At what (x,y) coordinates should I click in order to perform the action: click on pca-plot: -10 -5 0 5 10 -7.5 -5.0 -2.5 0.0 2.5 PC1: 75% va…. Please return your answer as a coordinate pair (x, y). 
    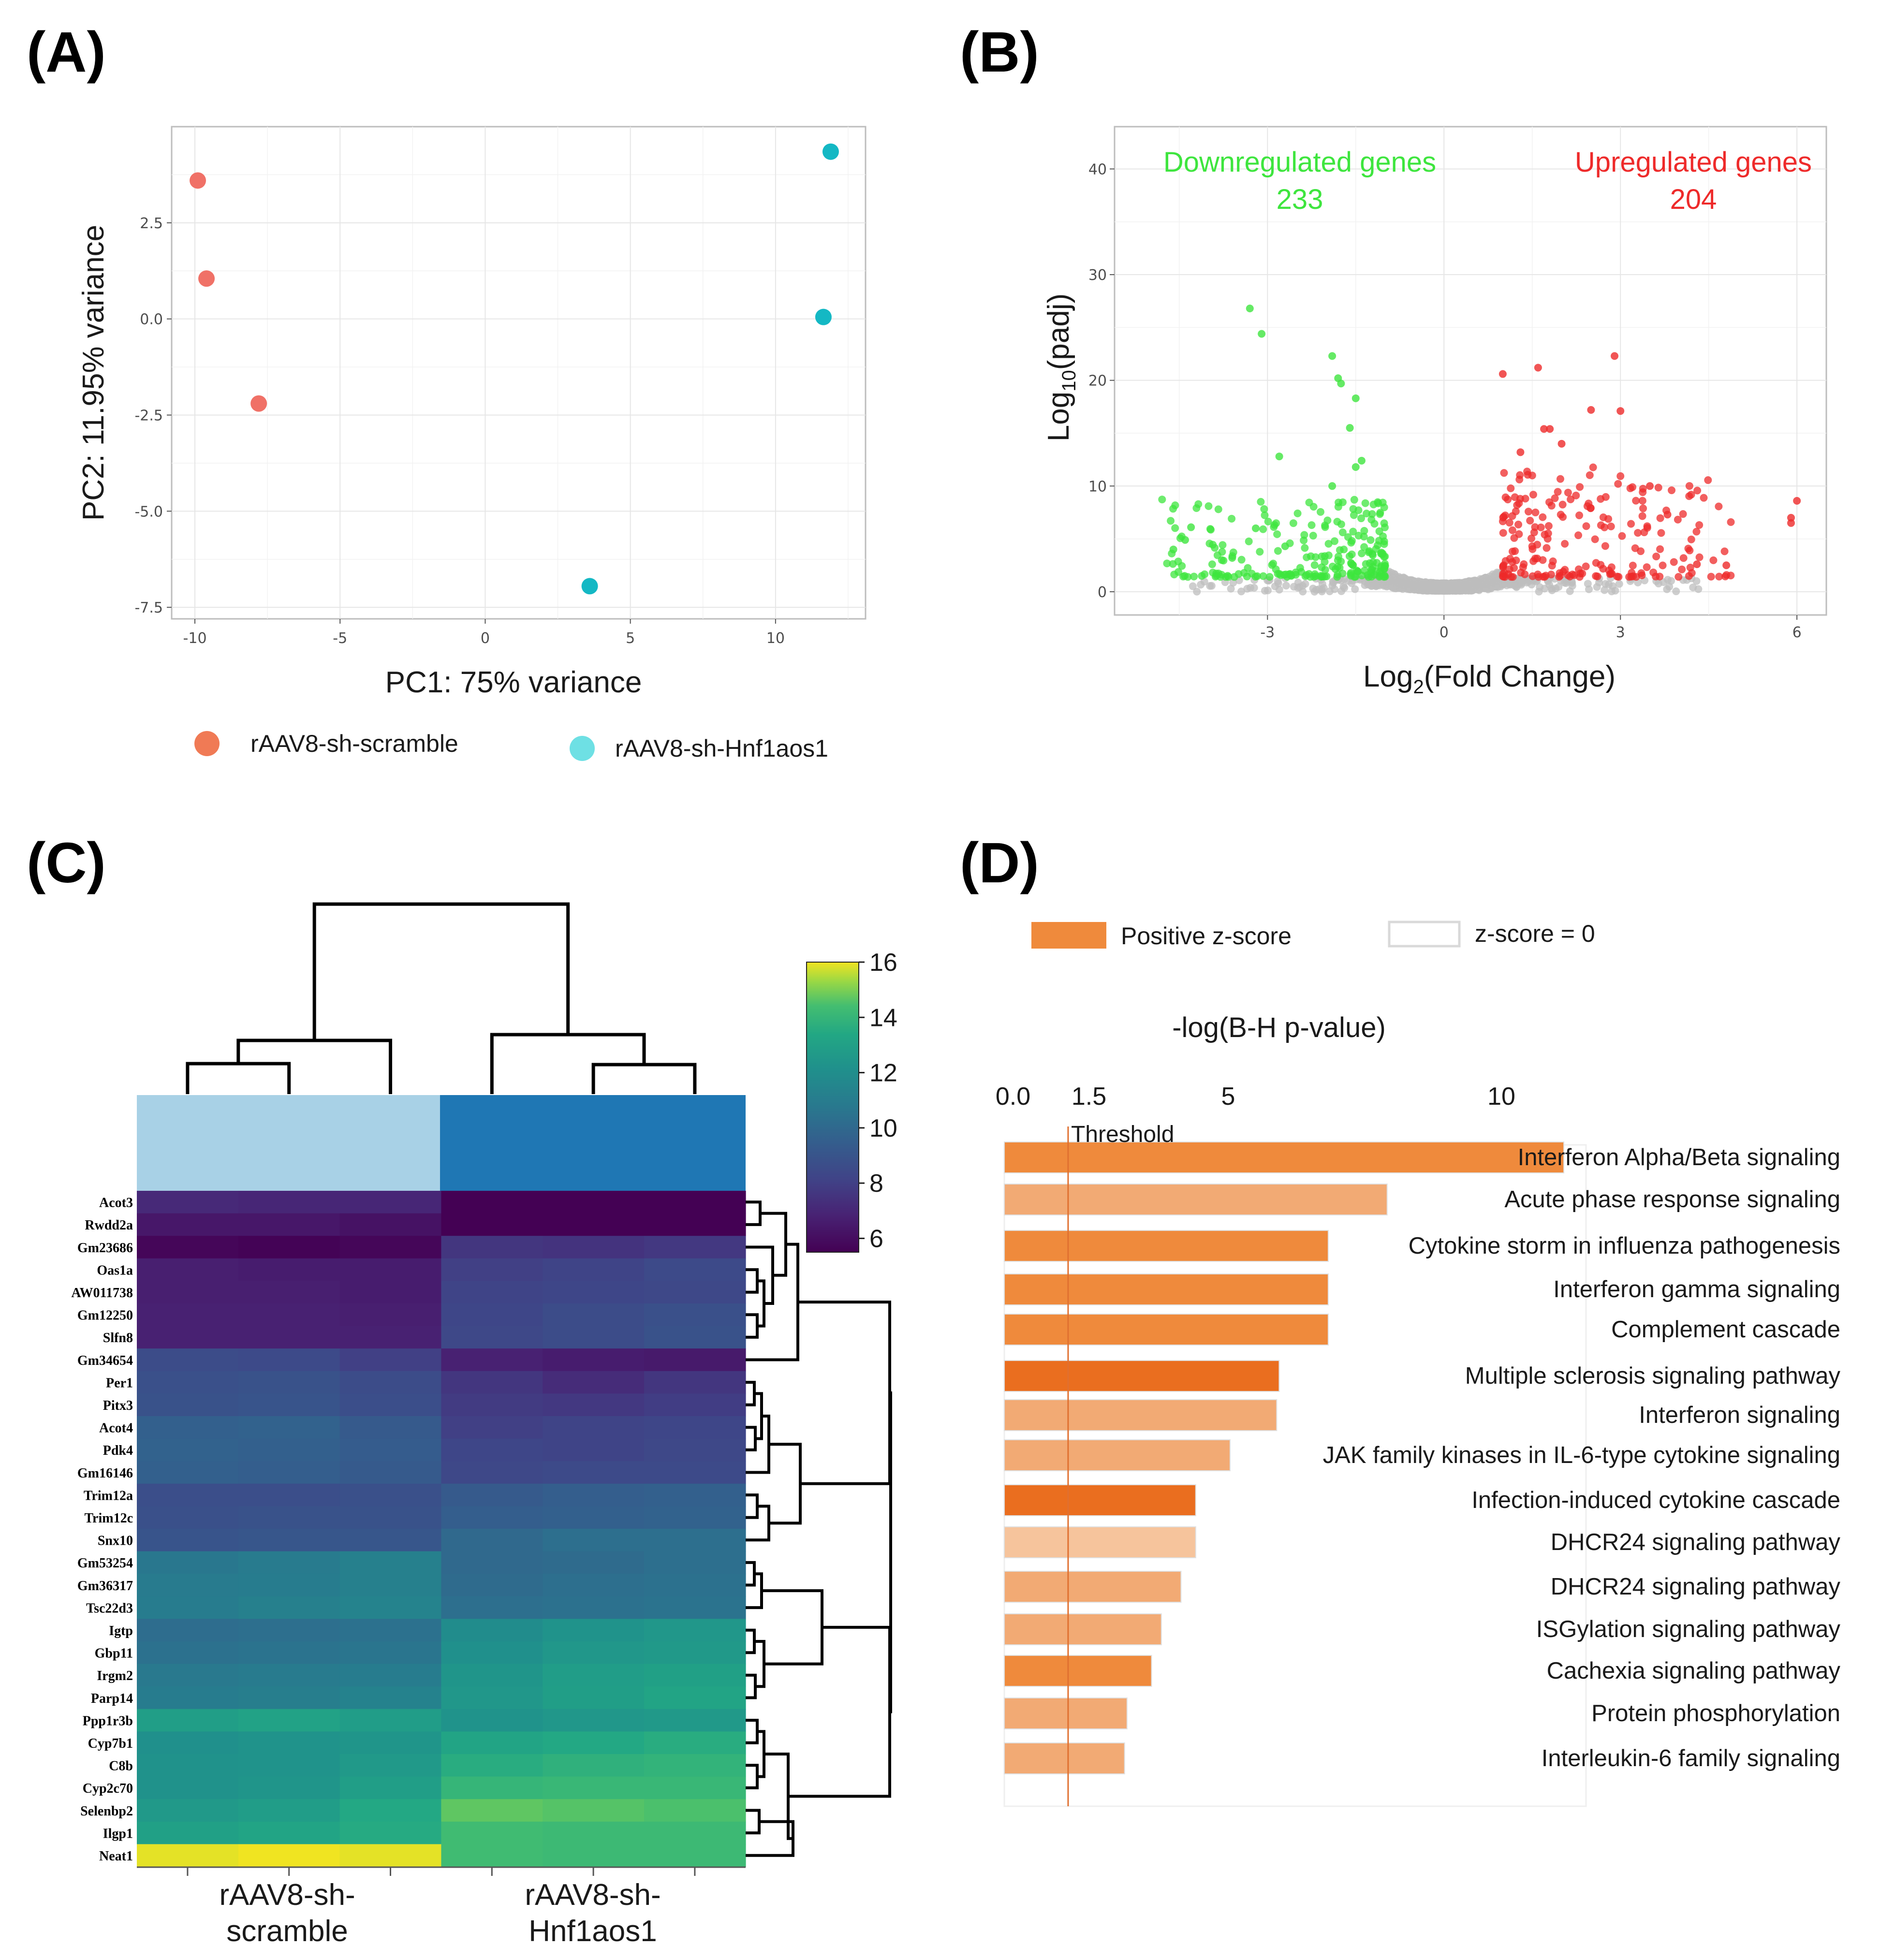
    Looking at the image, I should click on (472, 444).